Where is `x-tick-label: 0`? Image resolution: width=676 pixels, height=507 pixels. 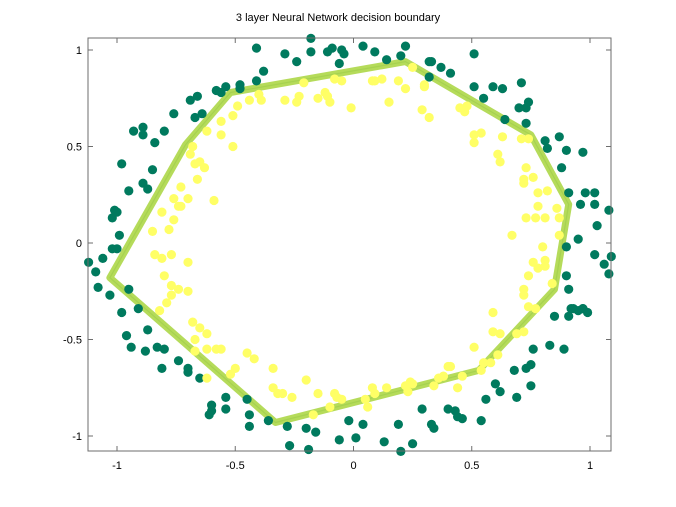 x-tick-label: 0 is located at coordinates (353, 466).